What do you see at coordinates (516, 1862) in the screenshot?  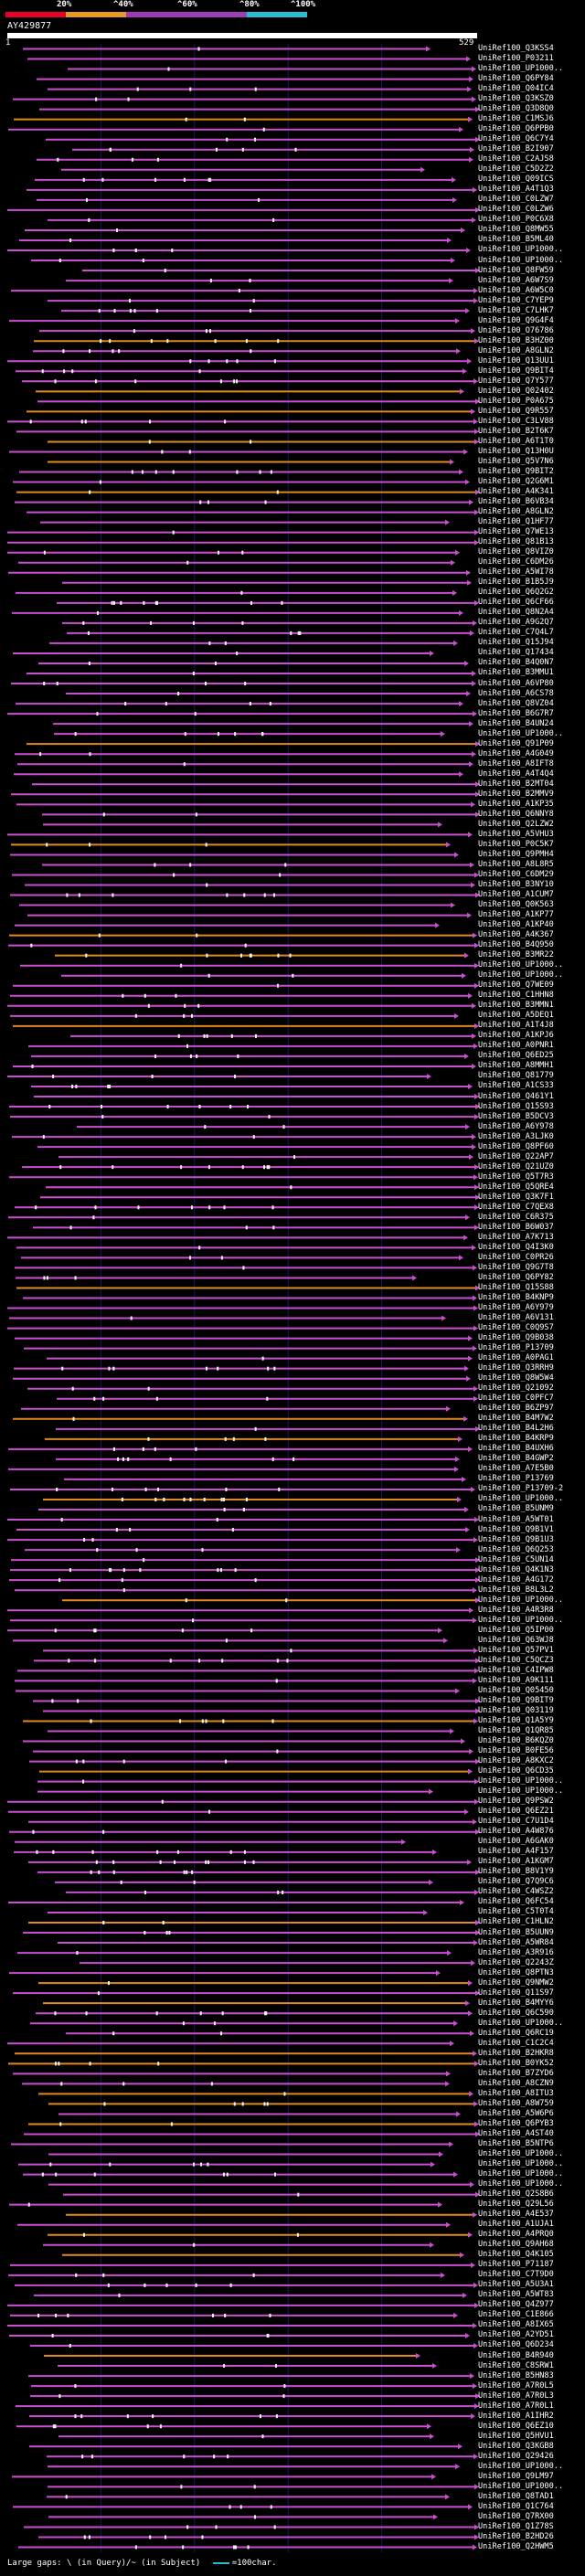 I see `hit-label-link: UniRef100_A1KGM7` at bounding box center [516, 1862].